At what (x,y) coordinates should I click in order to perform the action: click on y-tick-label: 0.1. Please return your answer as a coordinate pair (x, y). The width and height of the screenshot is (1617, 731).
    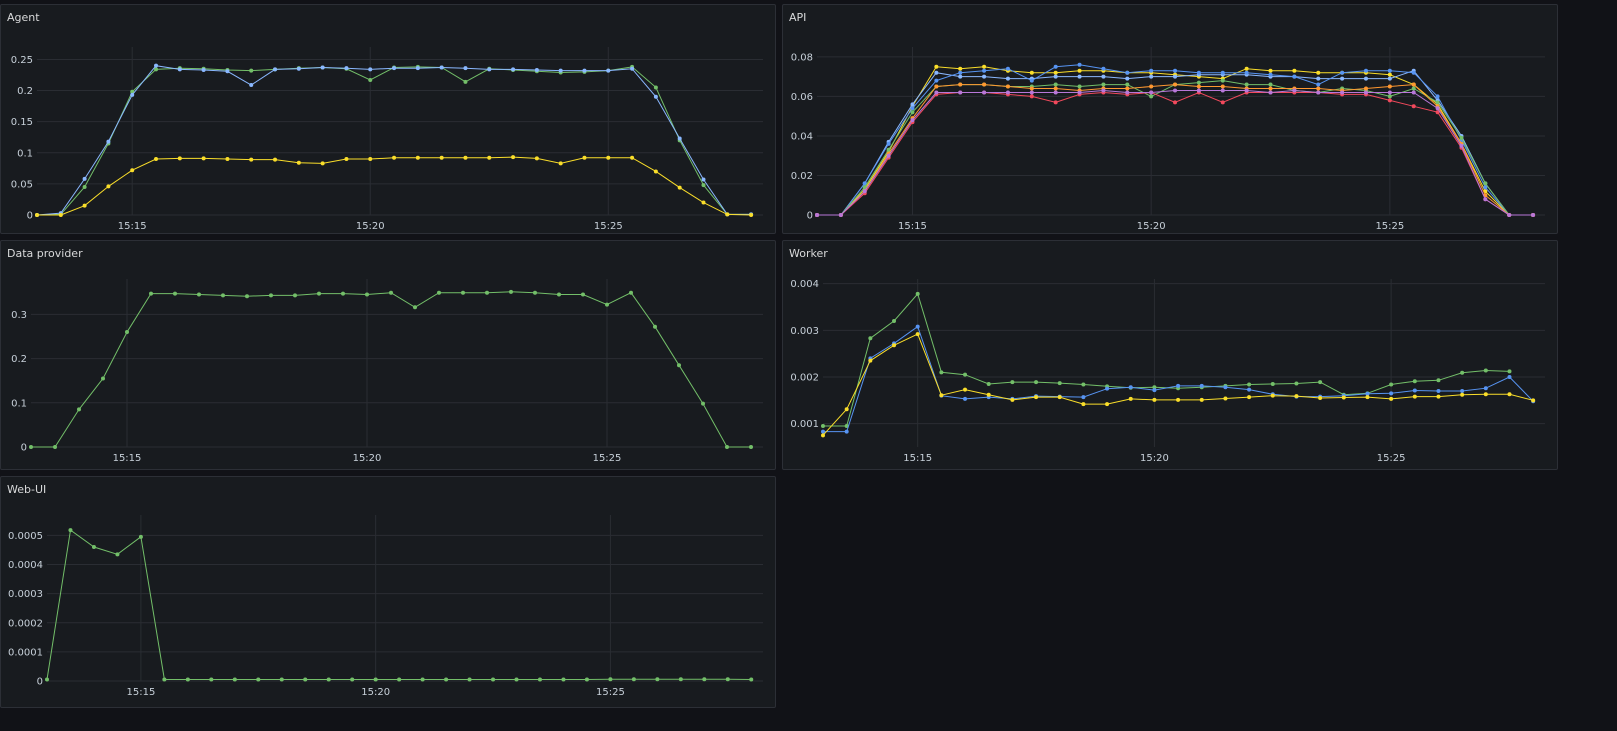
    Looking at the image, I should click on (19, 403).